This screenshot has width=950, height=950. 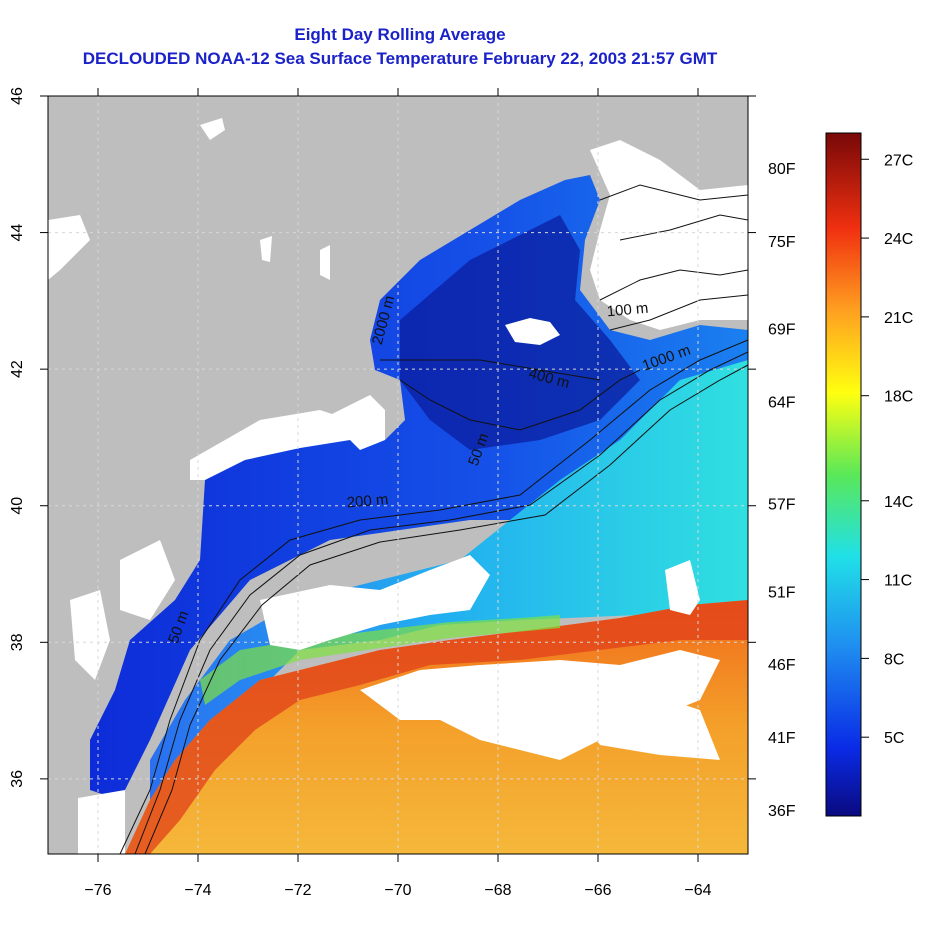 What do you see at coordinates (17, 779) in the screenshot?
I see `lat-tick-label: 36` at bounding box center [17, 779].